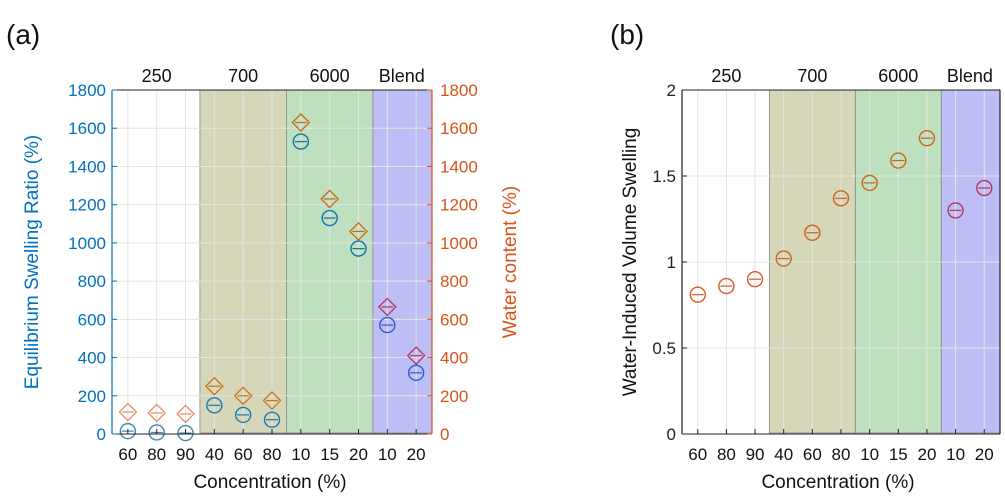 The image size is (1005, 497). Describe the element at coordinates (664, 176) in the screenshot. I see `panel-b-y-tick-label: 1.5` at that location.